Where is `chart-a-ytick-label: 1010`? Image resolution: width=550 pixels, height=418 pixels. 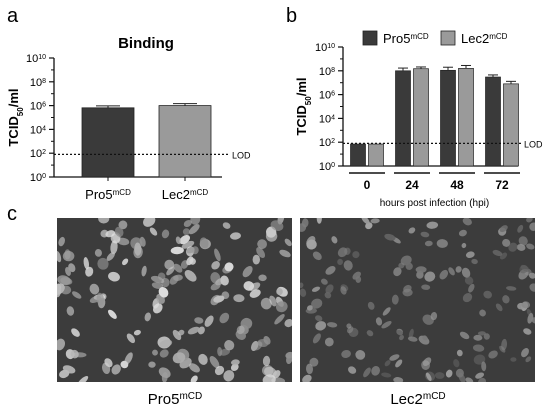 chart-a-ytick-label: 1010 is located at coordinates (36, 59).